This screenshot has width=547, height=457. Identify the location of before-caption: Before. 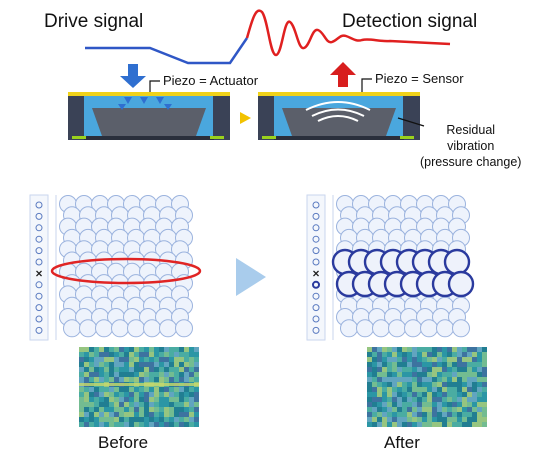
(123, 442).